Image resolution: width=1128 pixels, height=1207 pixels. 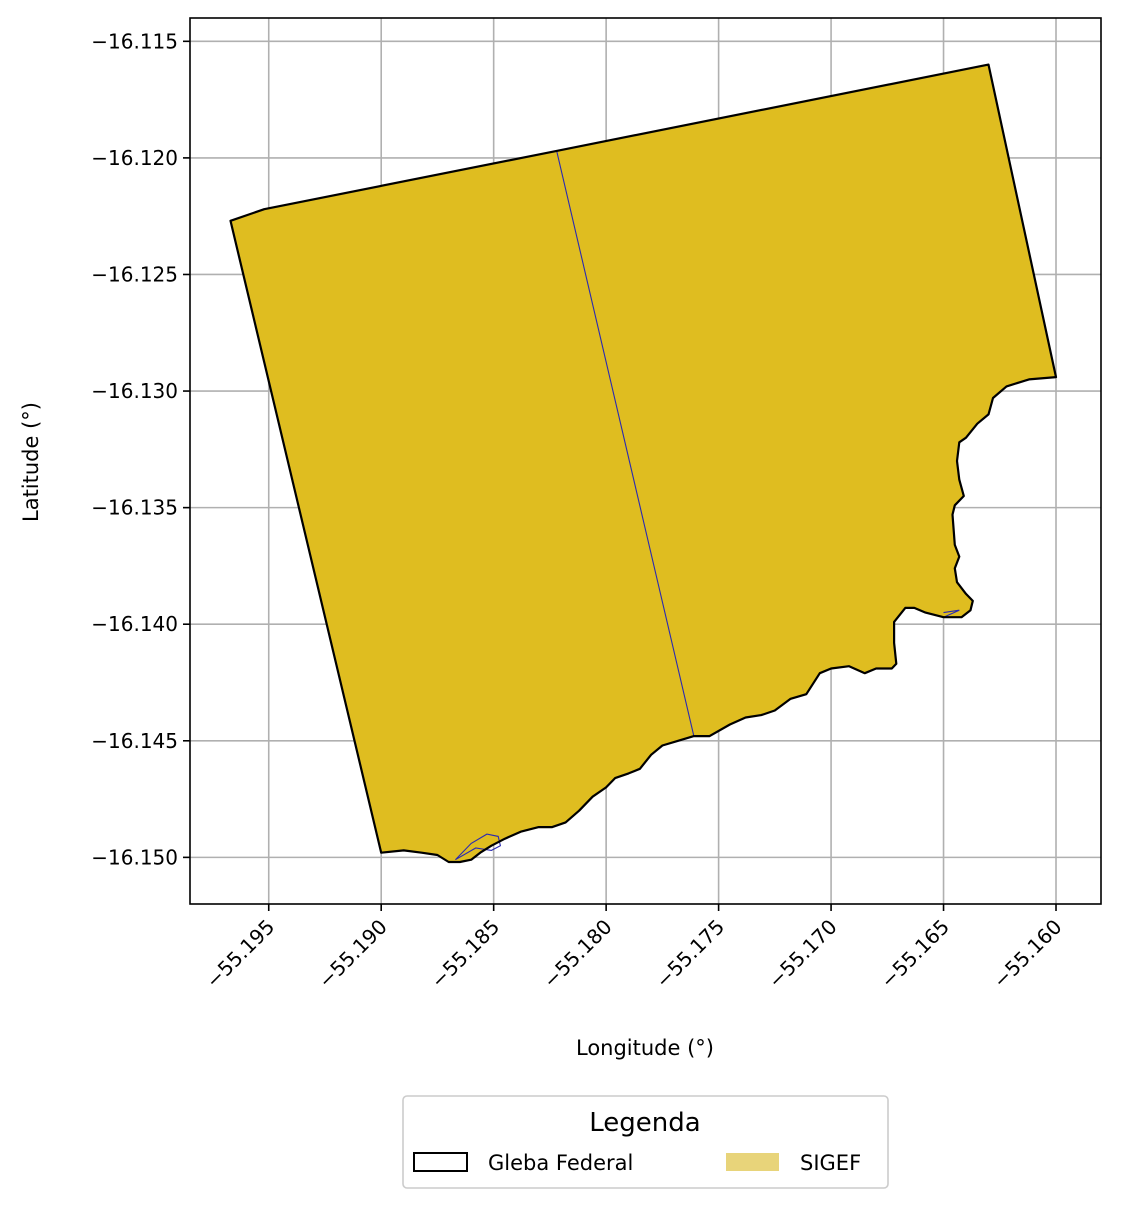 What do you see at coordinates (134, 274) in the screenshot?
I see `y-tick-label: −16.125` at bounding box center [134, 274].